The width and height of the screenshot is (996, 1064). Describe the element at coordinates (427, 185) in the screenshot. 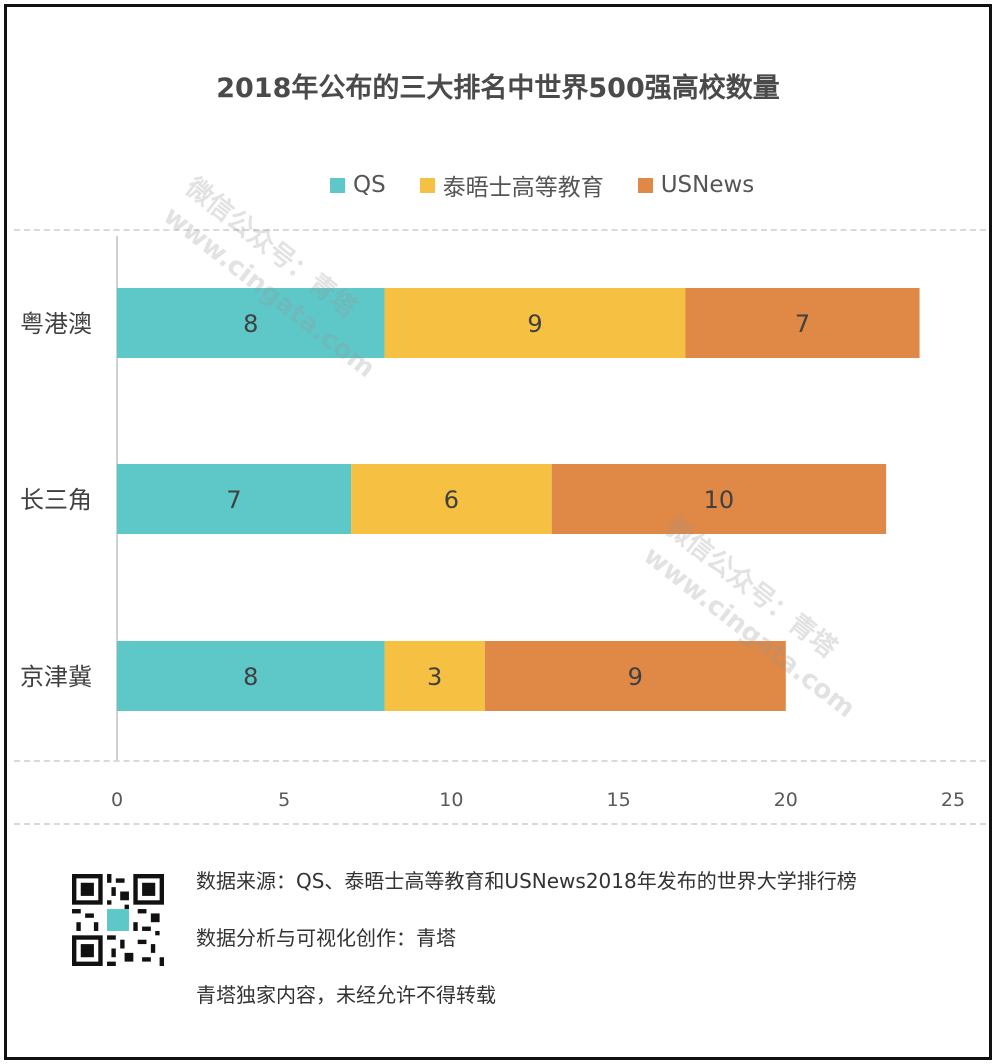

I see `legend-swatch-the` at that location.